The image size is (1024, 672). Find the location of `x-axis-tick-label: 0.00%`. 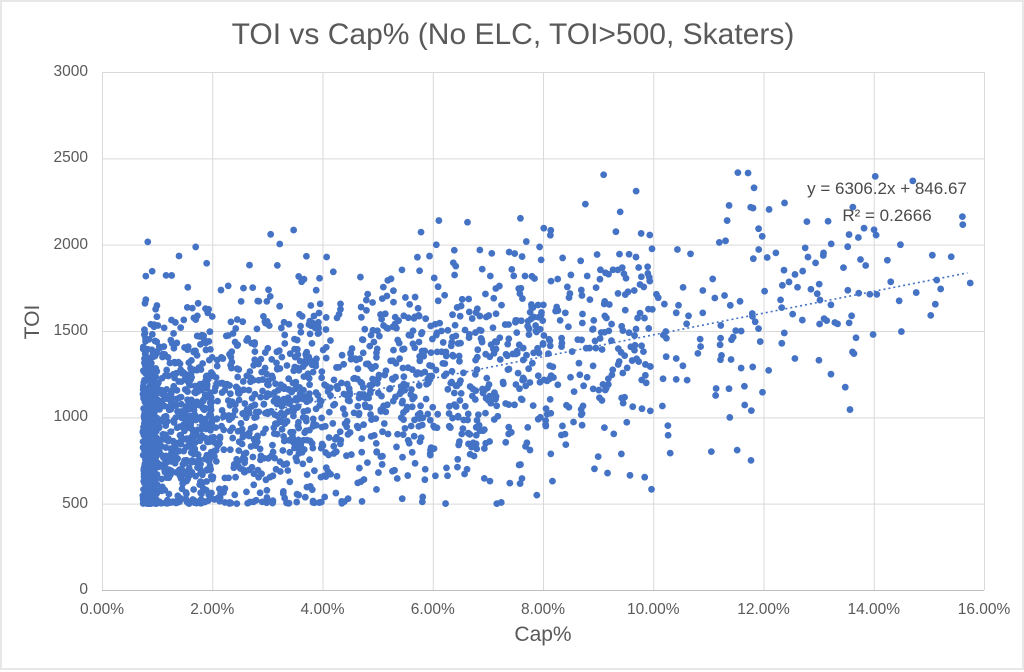

x-axis-tick-label: 0.00% is located at coordinates (102, 609).